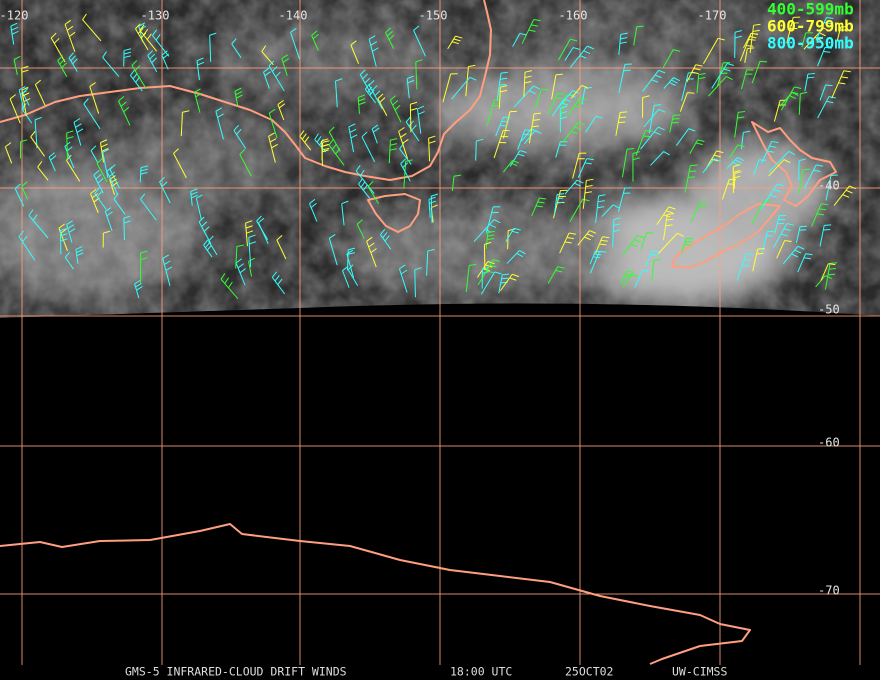 The image size is (880, 680). Describe the element at coordinates (481, 672) in the screenshot. I see `footer-text: 18:00 UTC` at that location.